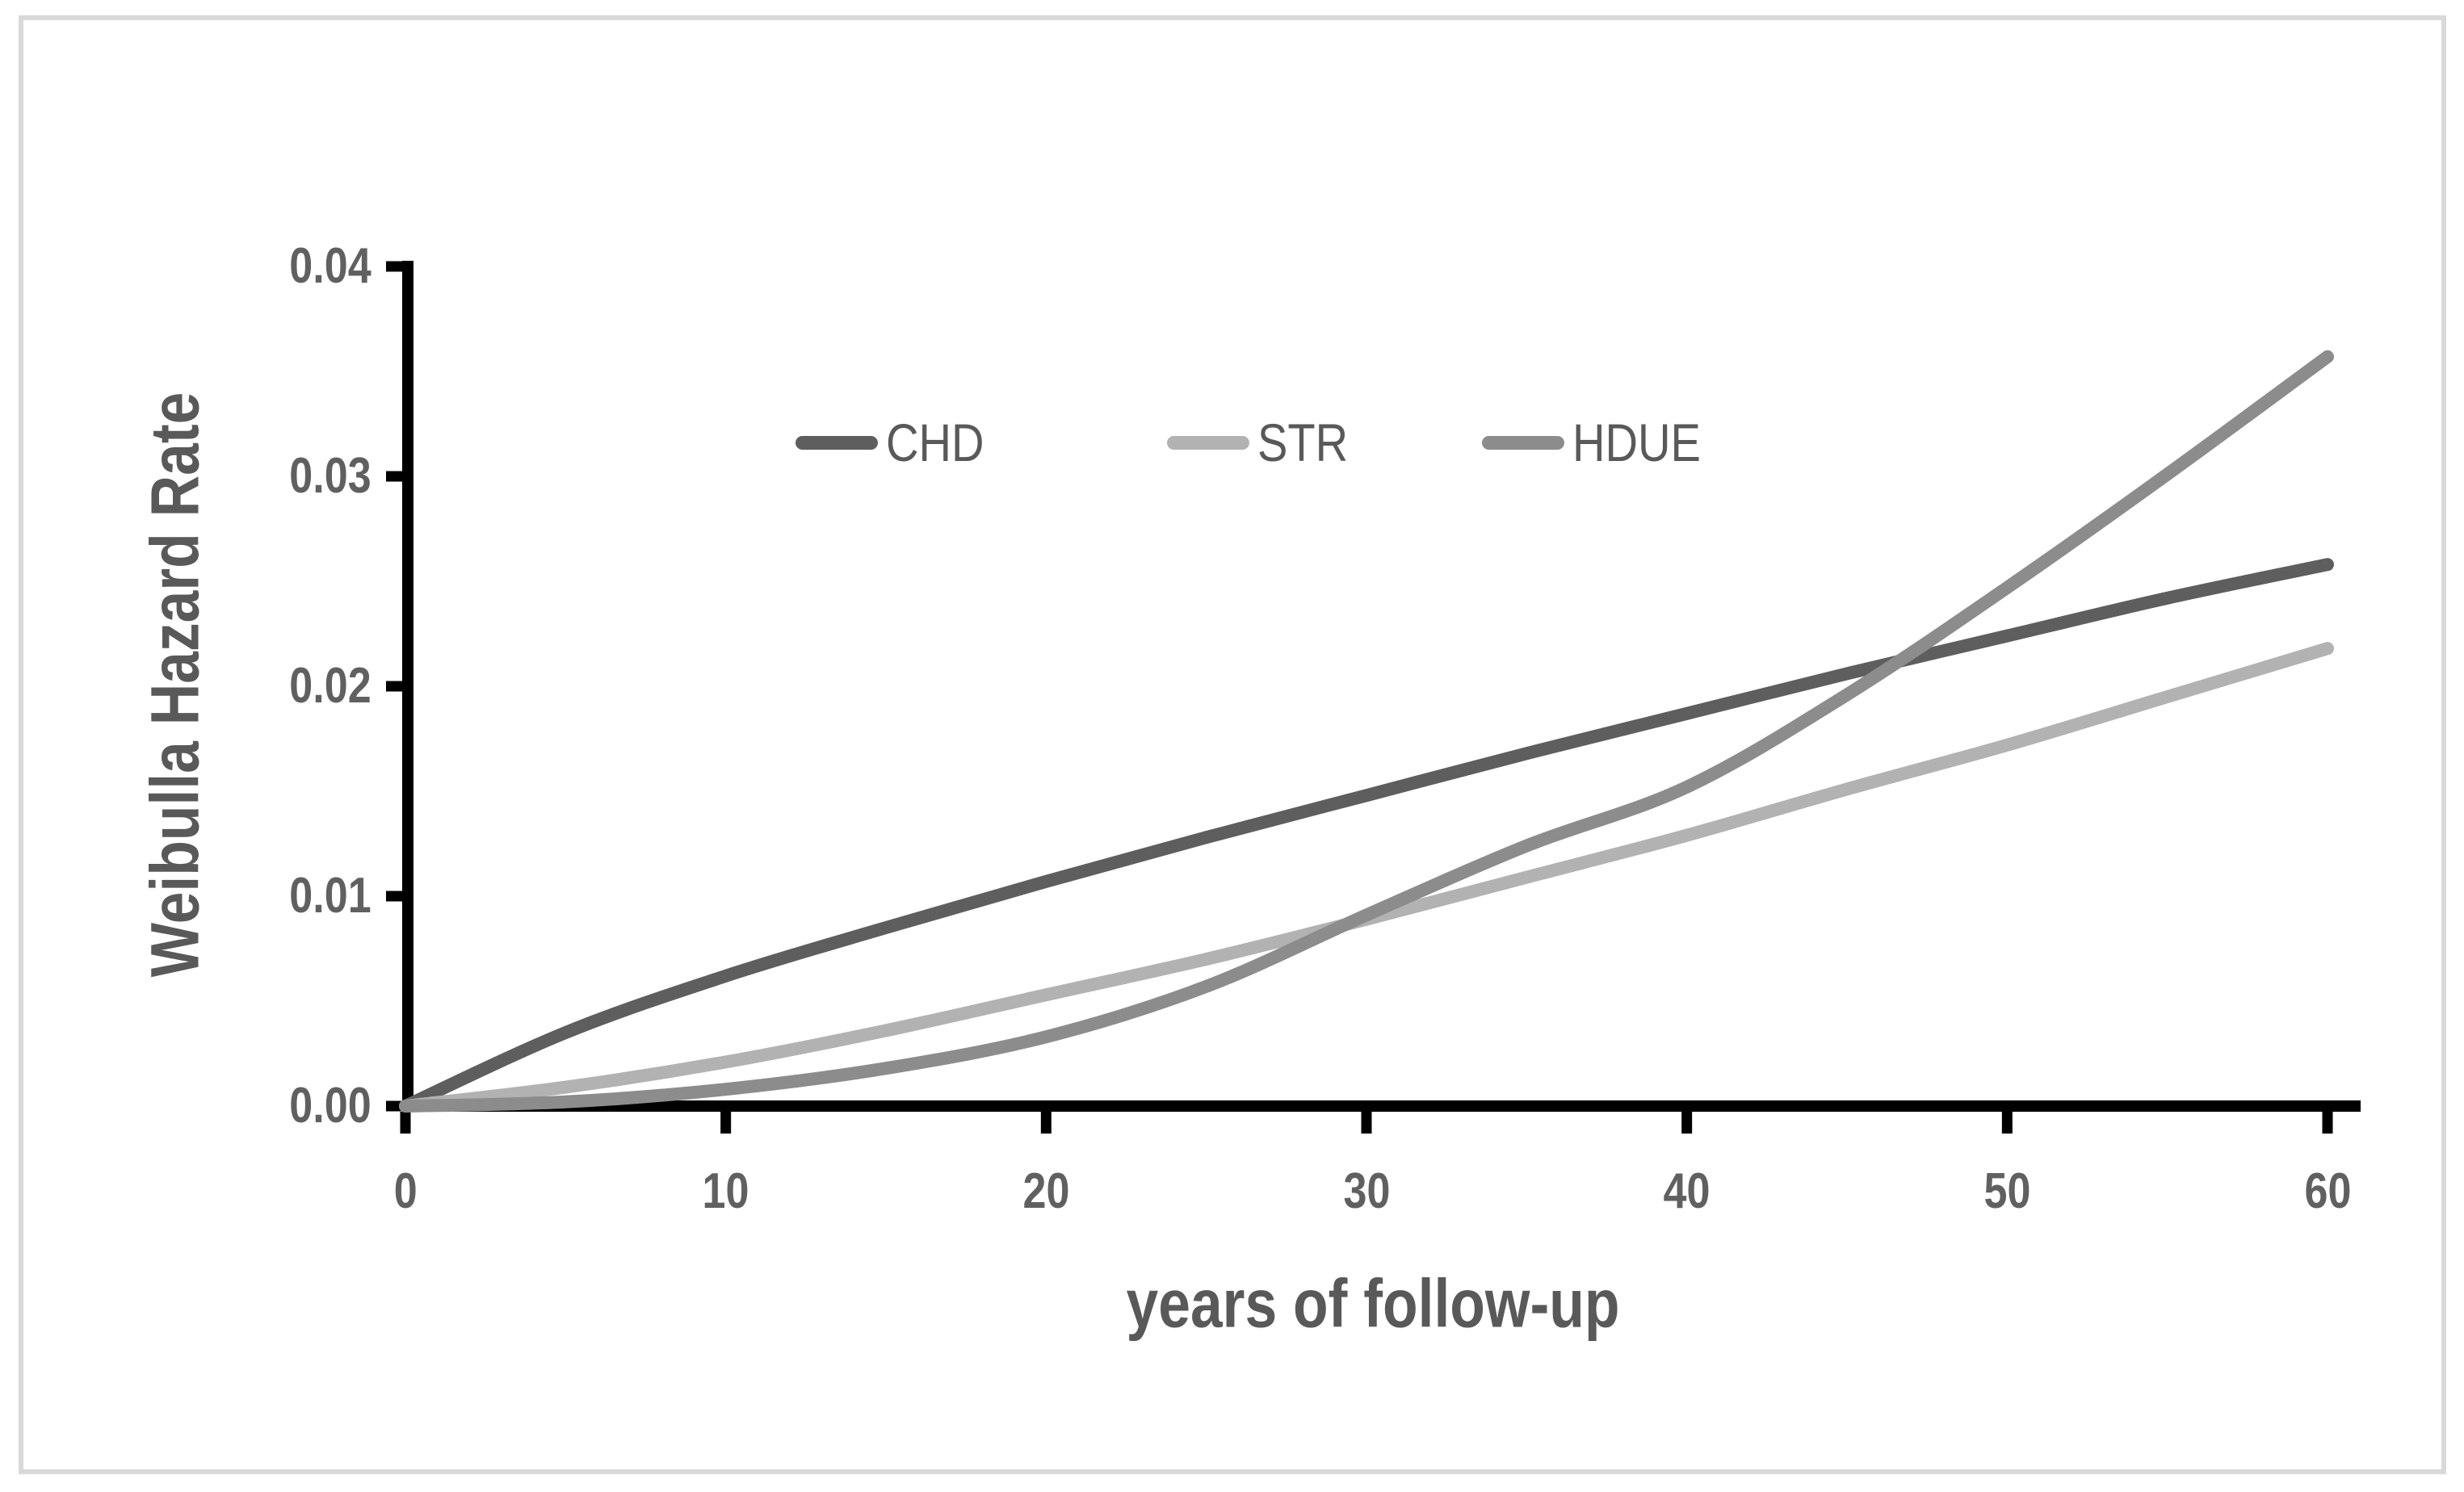 The width and height of the screenshot is (2464, 1492). What do you see at coordinates (1208, 442) in the screenshot?
I see `legend-swatch-str` at bounding box center [1208, 442].